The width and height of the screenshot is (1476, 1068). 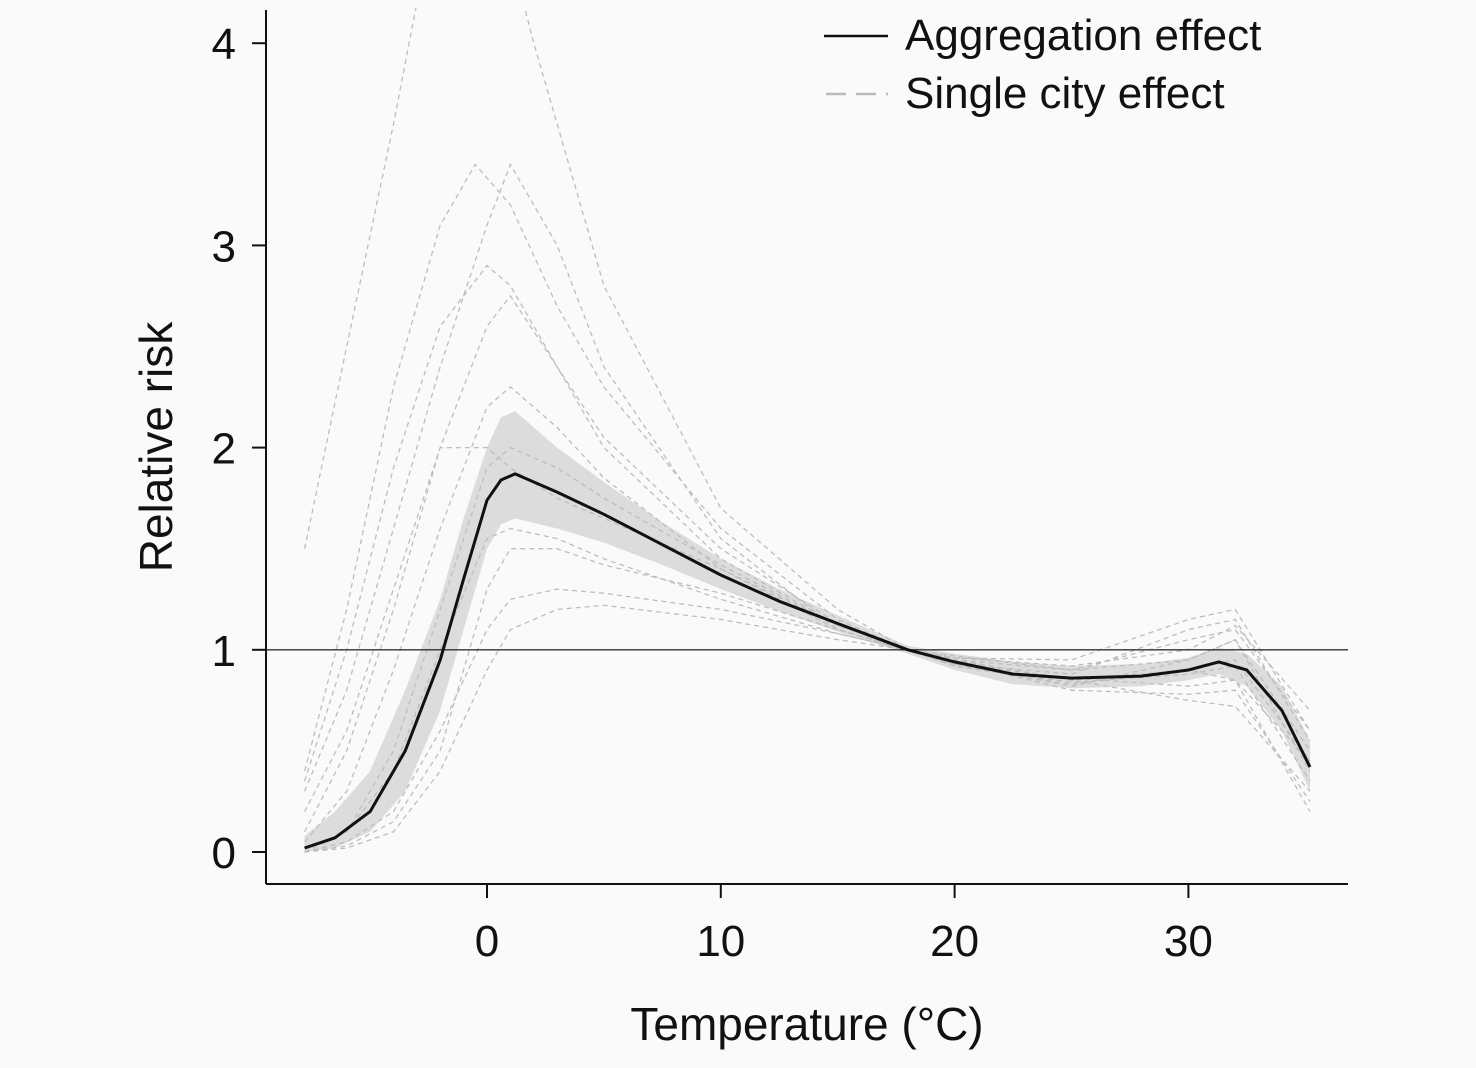 I want to click on y-tick-label: 0, so click(x=224, y=853).